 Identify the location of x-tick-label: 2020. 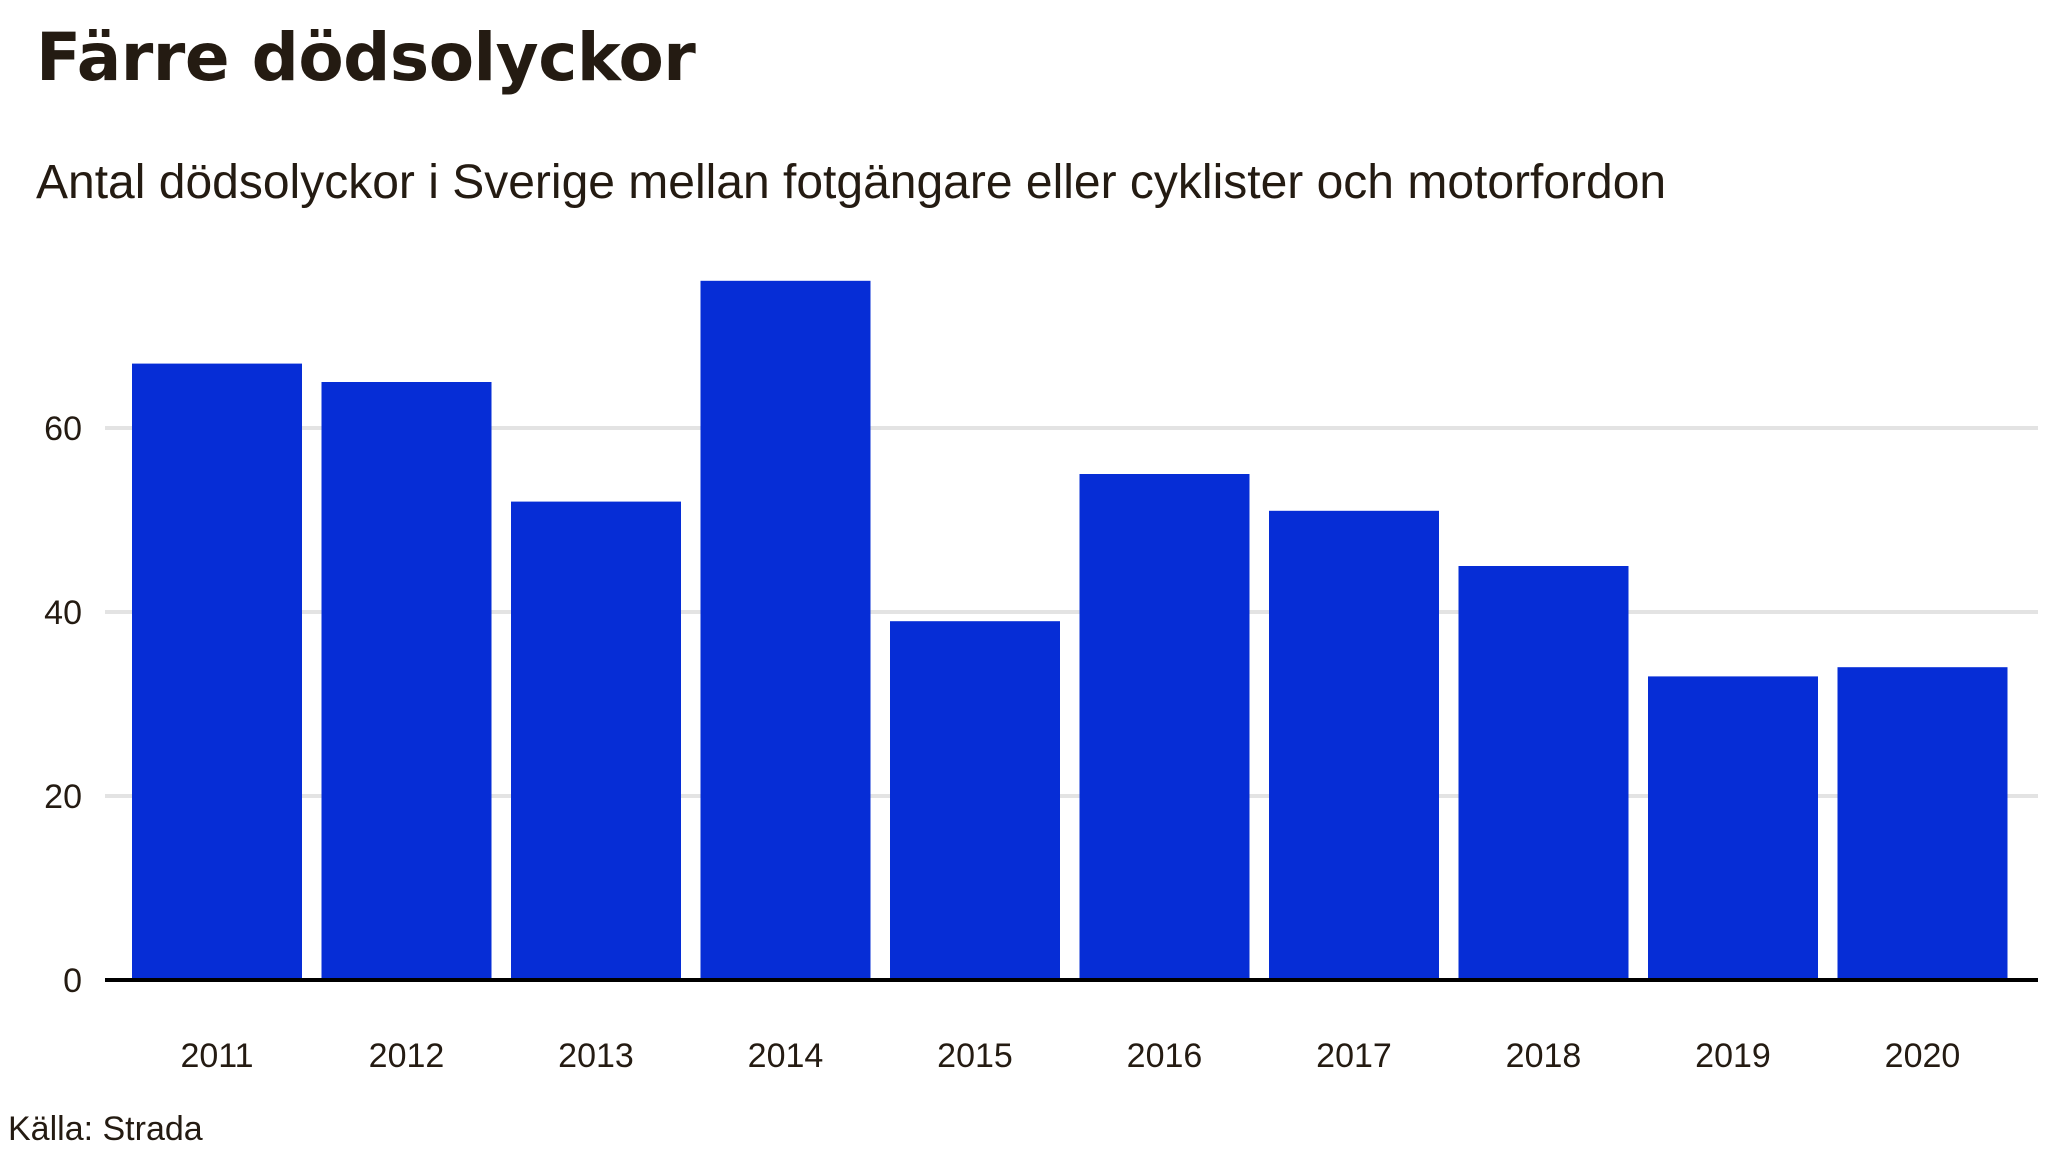
(1923, 1056).